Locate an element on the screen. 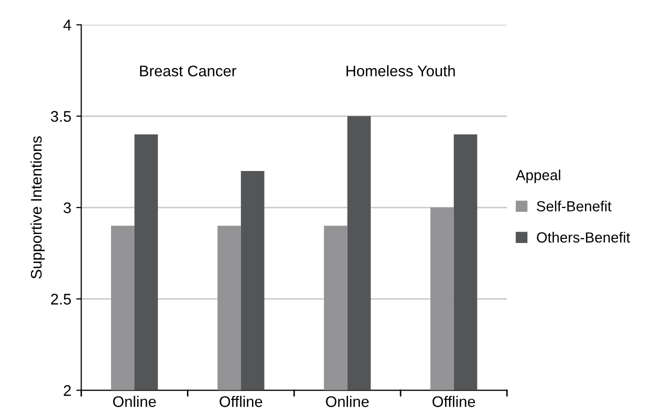  y-tick-label: 2 is located at coordinates (67, 390).